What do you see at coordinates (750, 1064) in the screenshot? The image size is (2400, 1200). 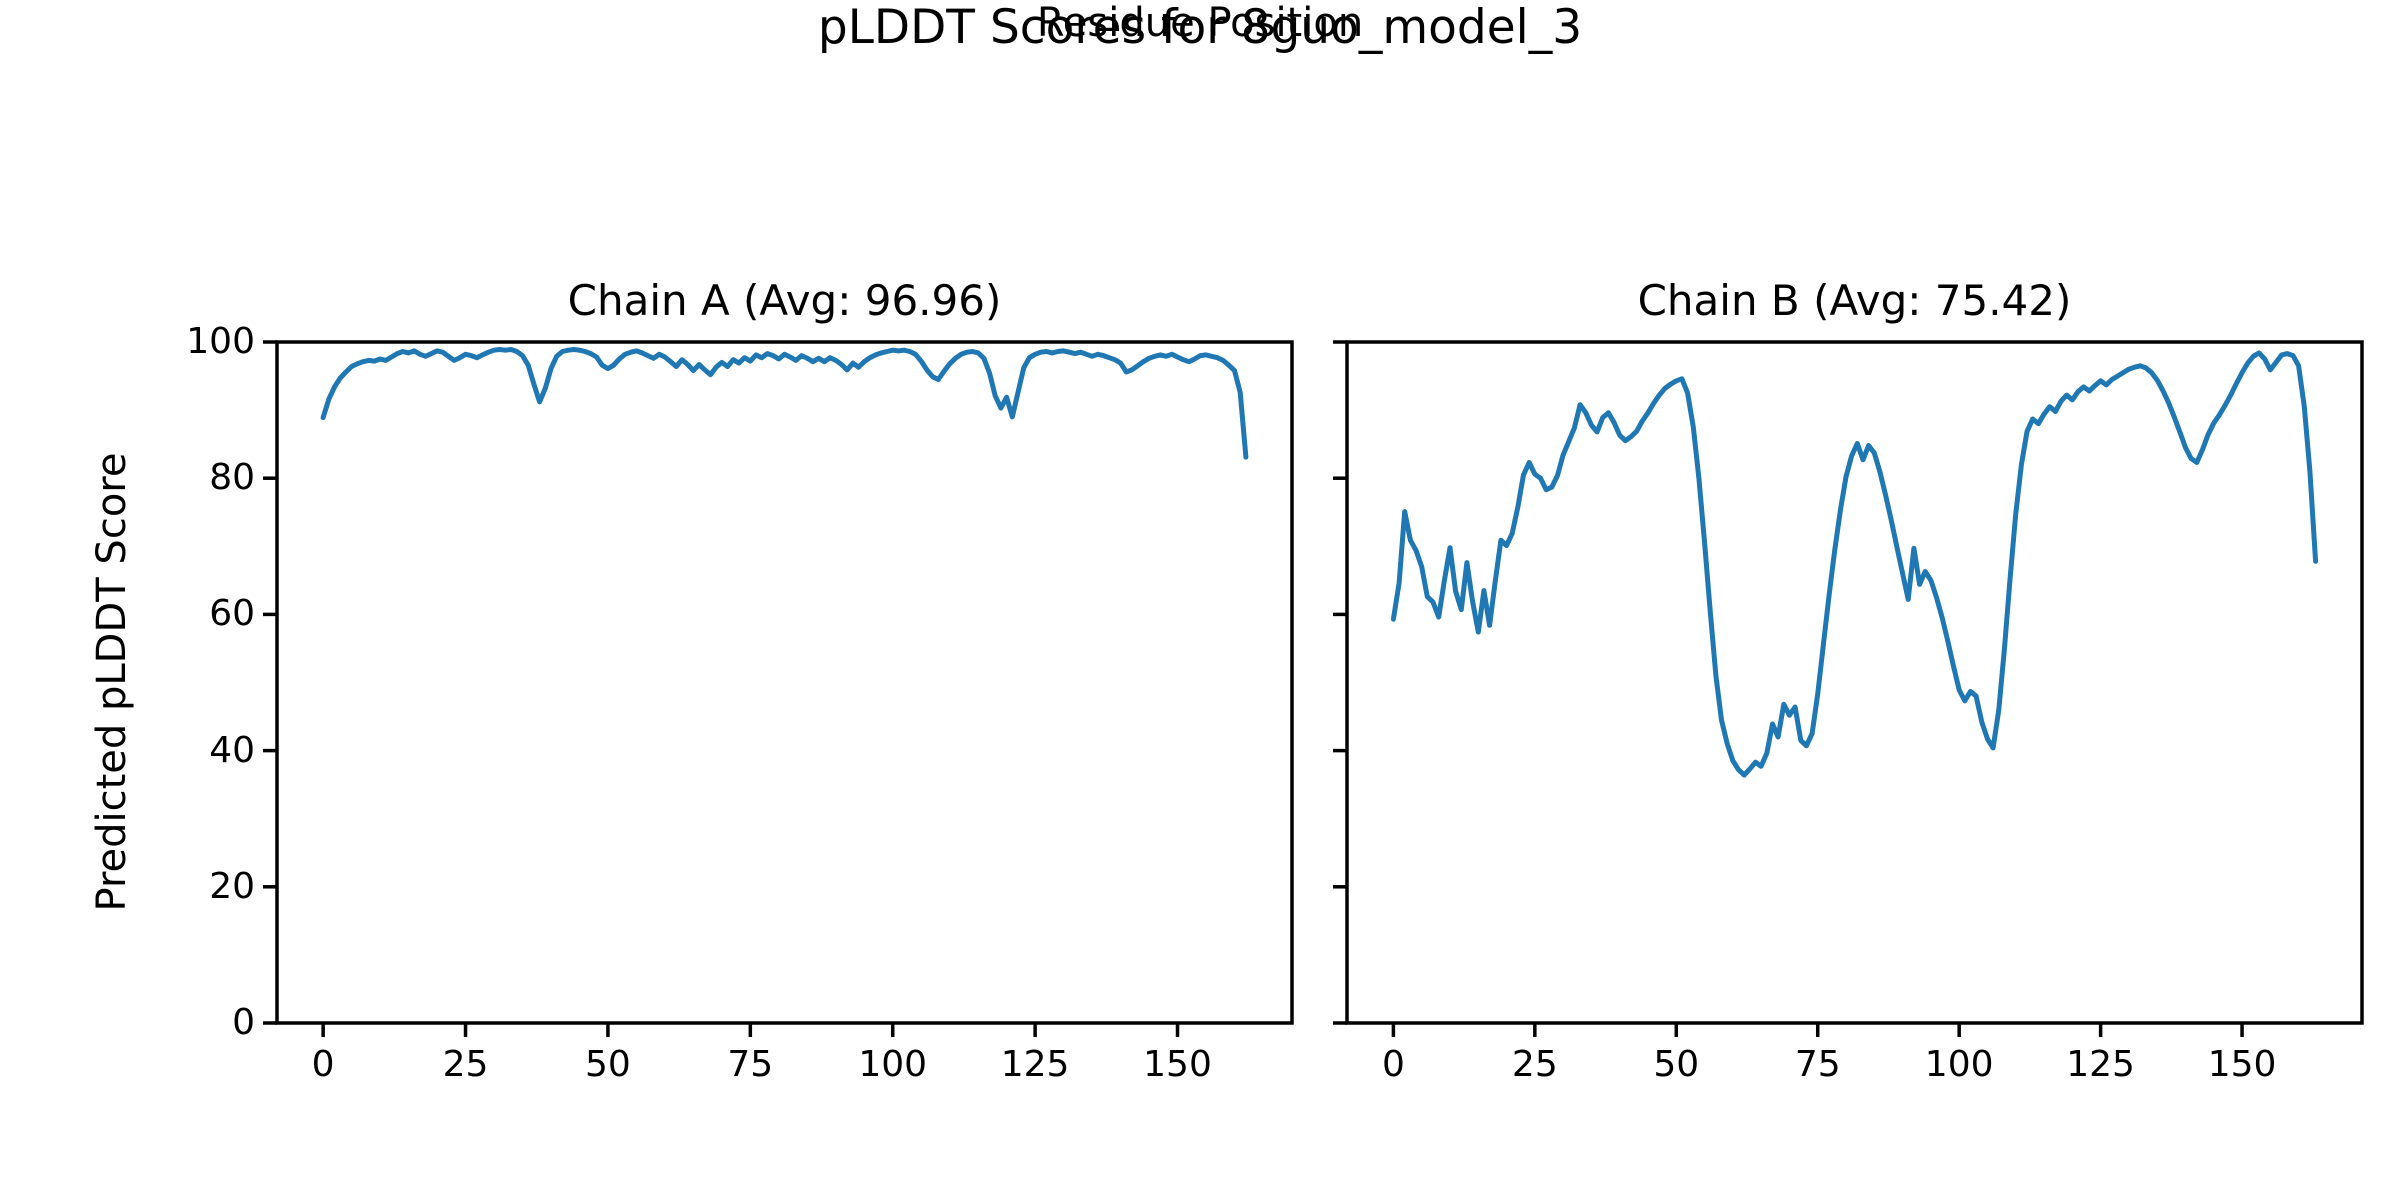 I see `chain-a-x-tick-label: 75` at bounding box center [750, 1064].